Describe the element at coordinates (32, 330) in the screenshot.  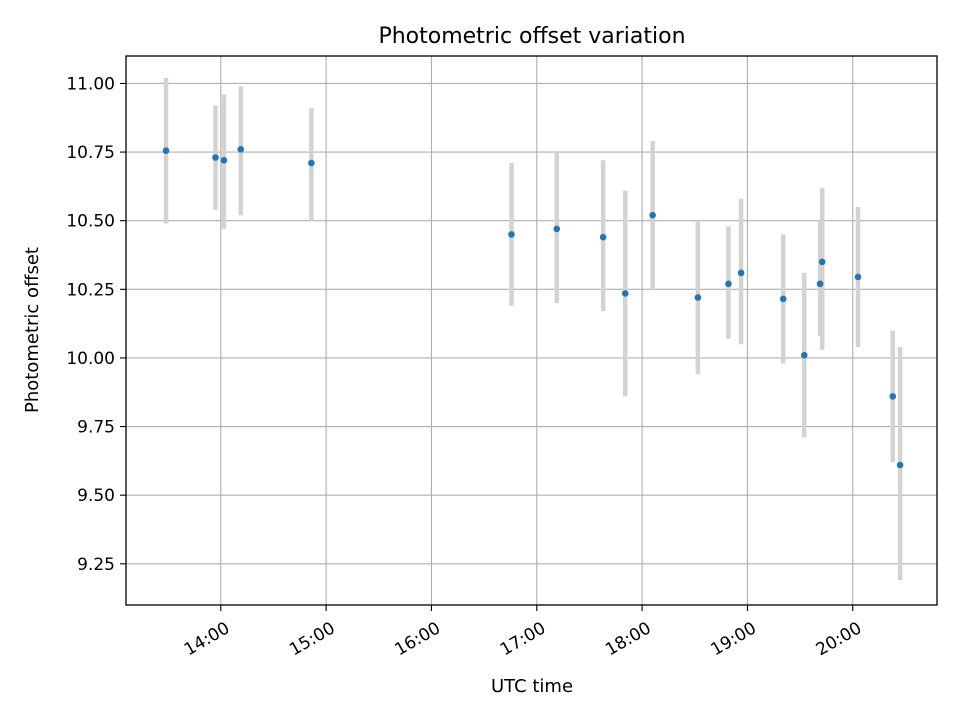
I see `y-axis-label: Photometric offset` at that location.